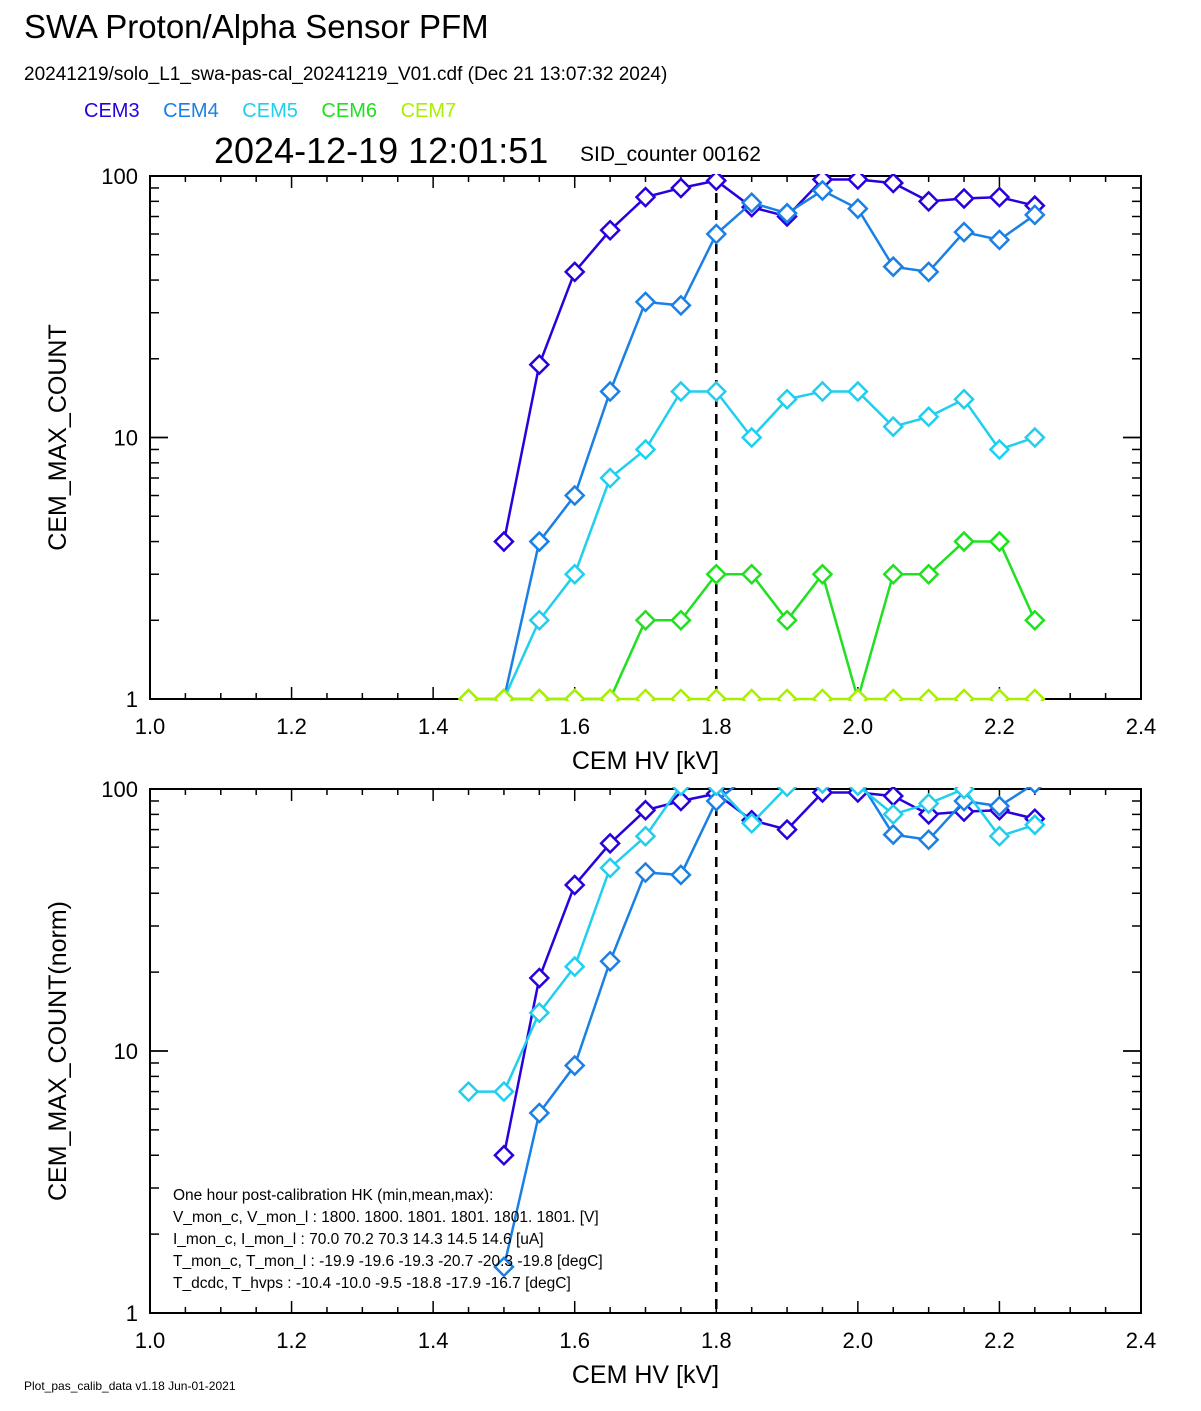 The width and height of the screenshot is (1201, 1411). I want to click on x-tick-label: 2.0, so click(858, 726).